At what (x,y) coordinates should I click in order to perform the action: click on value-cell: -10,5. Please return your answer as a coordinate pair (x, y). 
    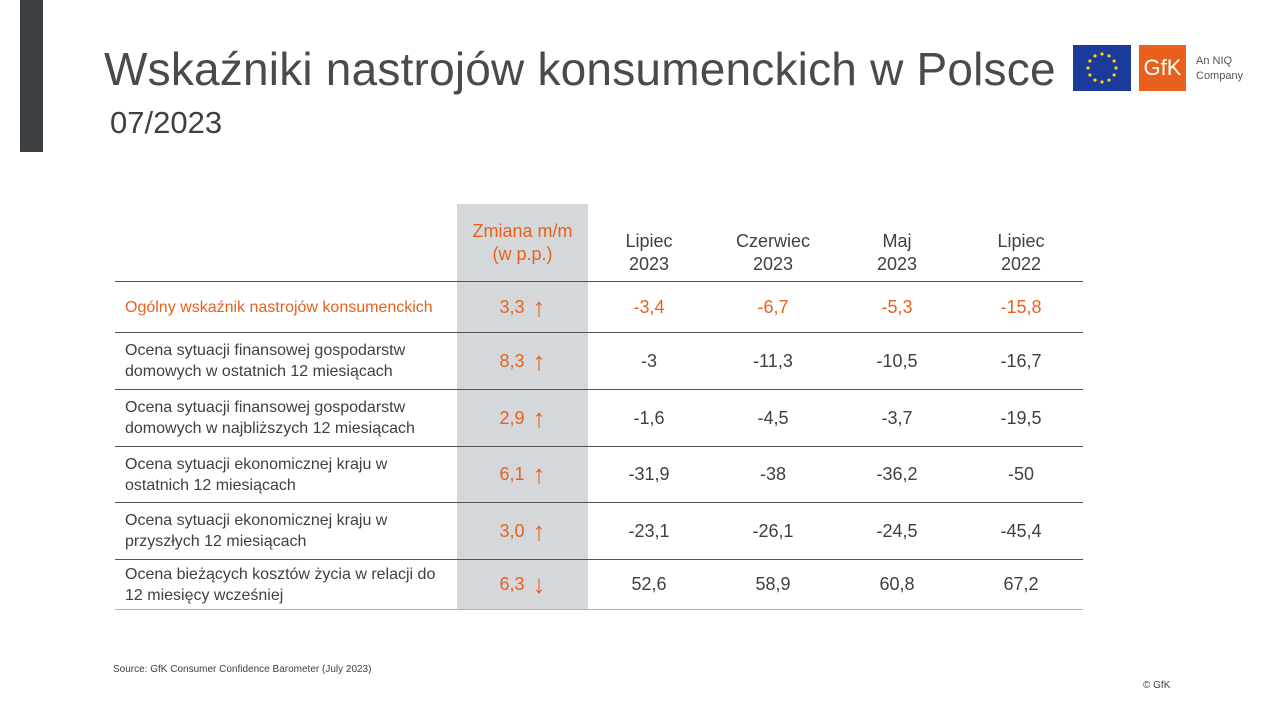
    Looking at the image, I should click on (897, 360).